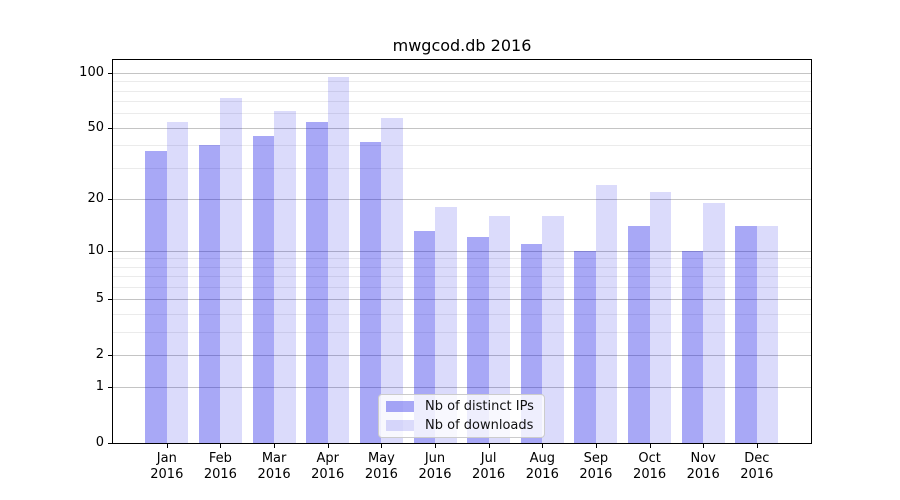 The width and height of the screenshot is (900, 500). I want to click on bar-distinct-ips-jun-2016, so click(424, 337).